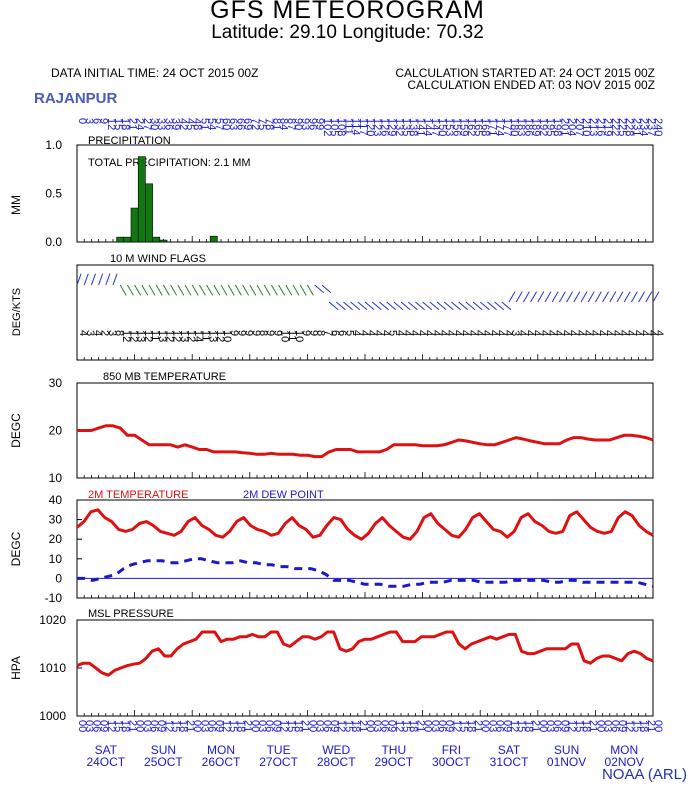  Describe the element at coordinates (550, 127) in the screenshot. I see `hour-top-label: 195` at that location.